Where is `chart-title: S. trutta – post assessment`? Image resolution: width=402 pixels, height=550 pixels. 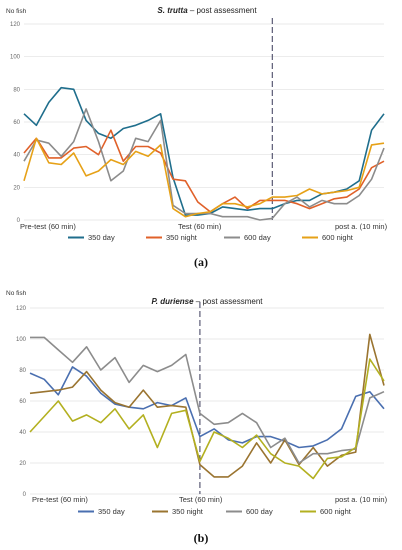 chart-title: S. trutta – post assessment is located at coordinates (207, 10).